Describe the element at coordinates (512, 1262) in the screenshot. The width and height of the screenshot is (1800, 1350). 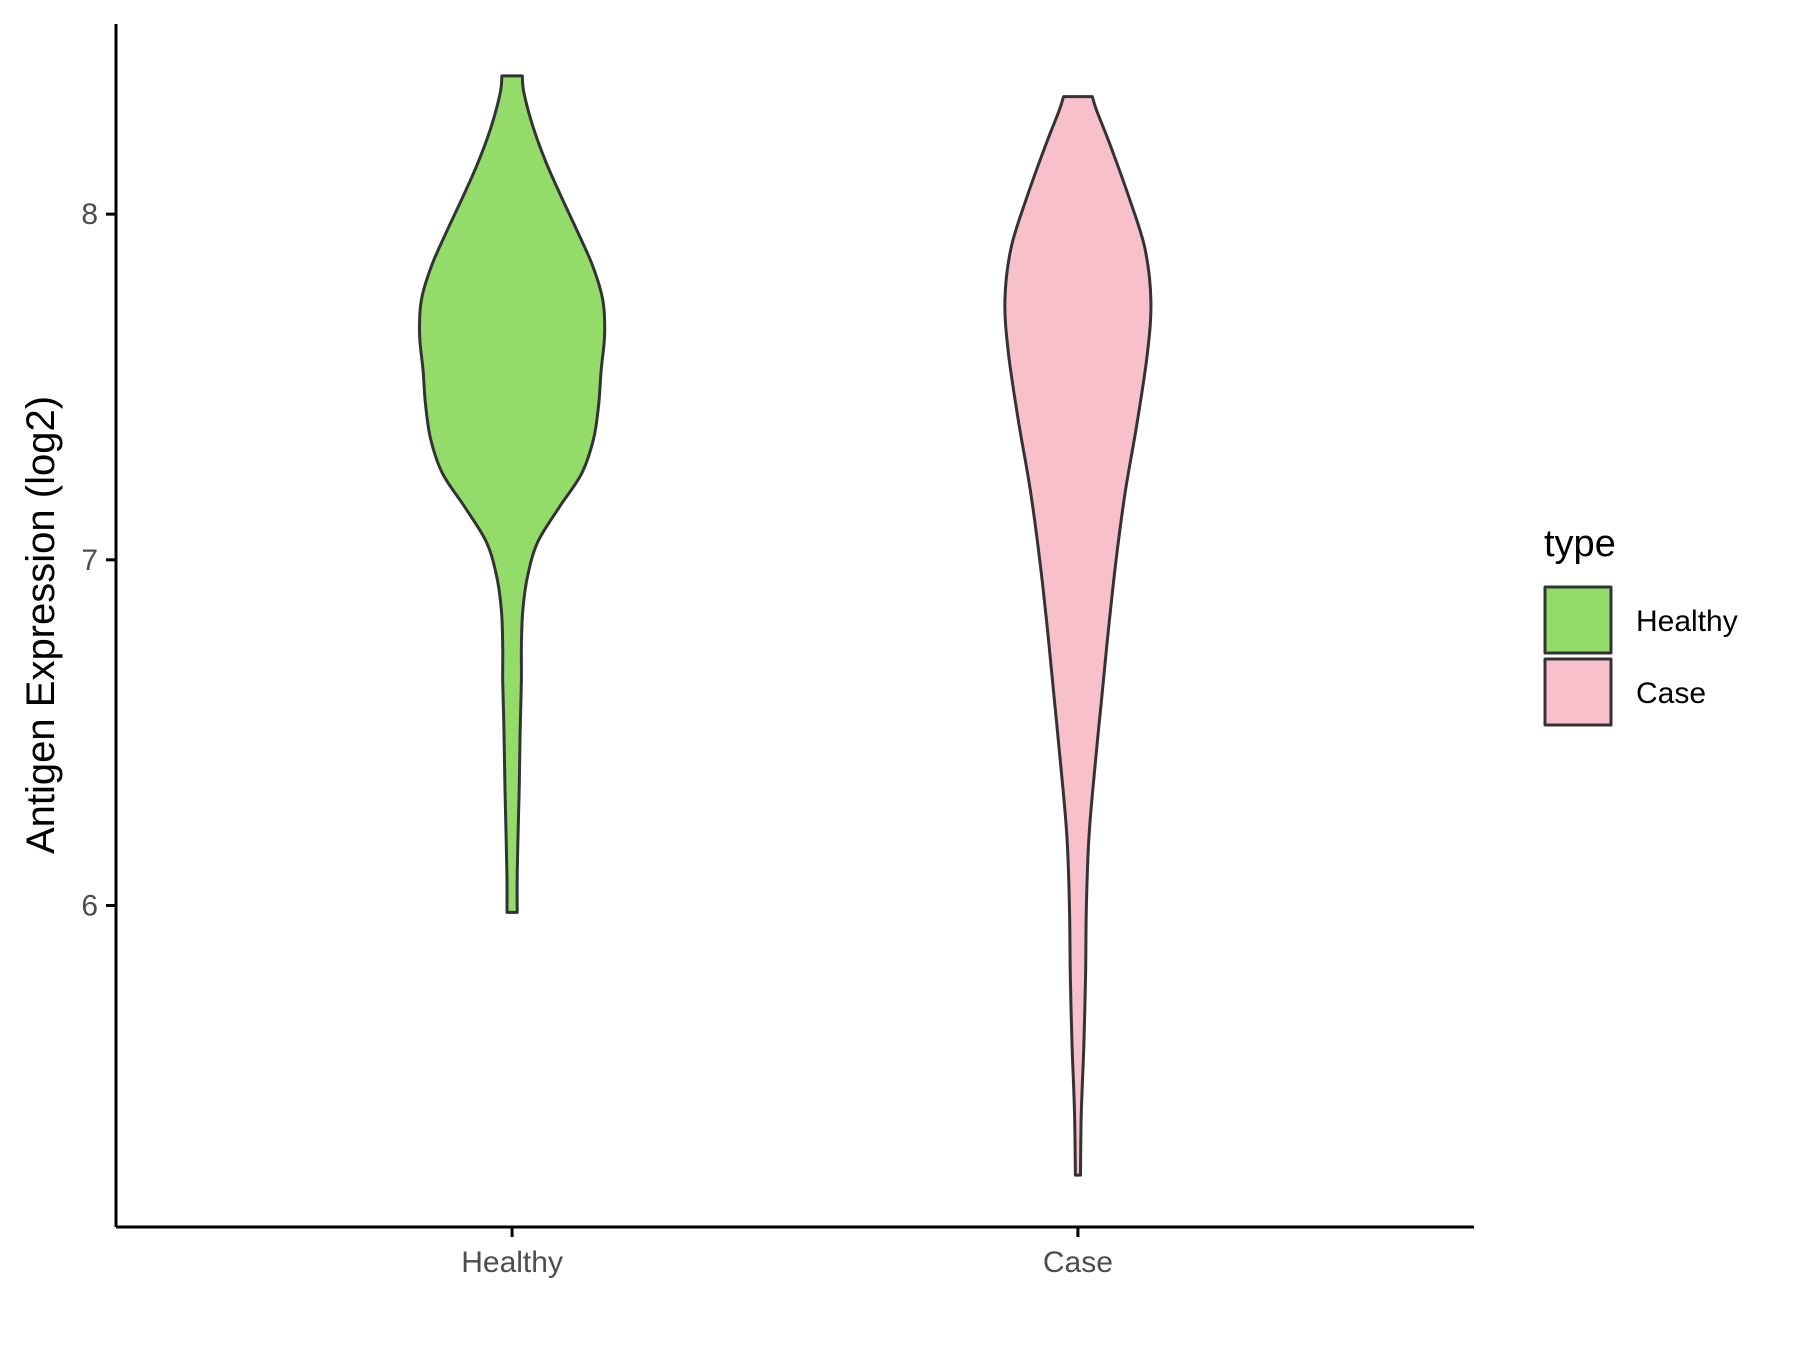
I see `x-tick-label: Healthy` at that location.